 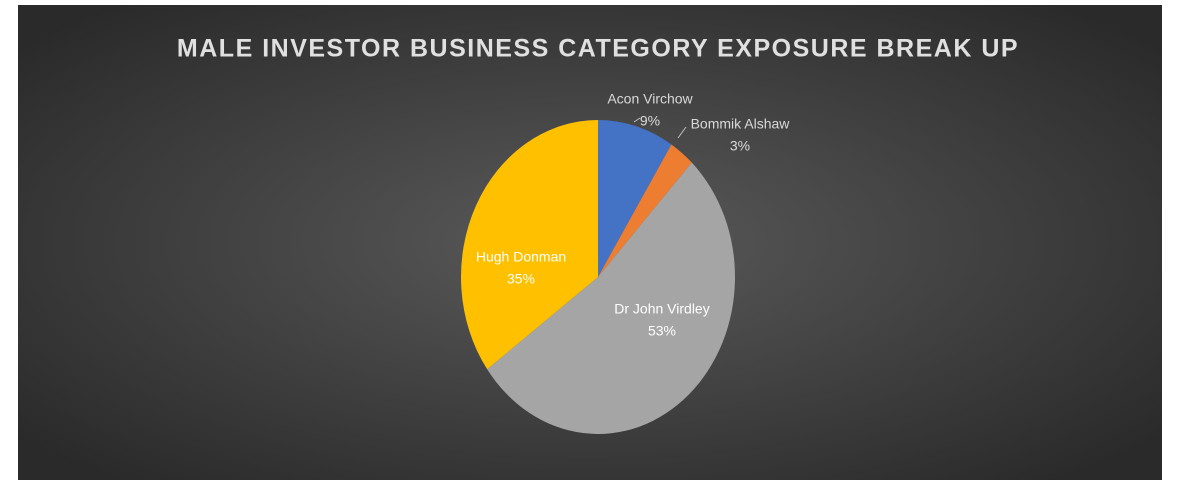 What do you see at coordinates (740, 146) in the screenshot?
I see `slice-label-value: 3%` at bounding box center [740, 146].